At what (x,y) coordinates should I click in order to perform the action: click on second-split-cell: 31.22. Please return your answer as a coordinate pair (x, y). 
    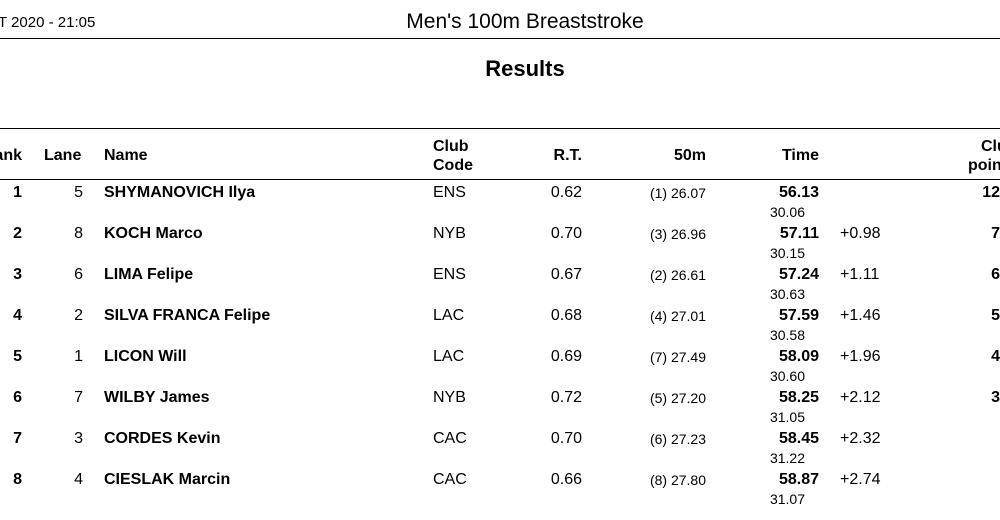
    Looking at the image, I should click on (787, 458).